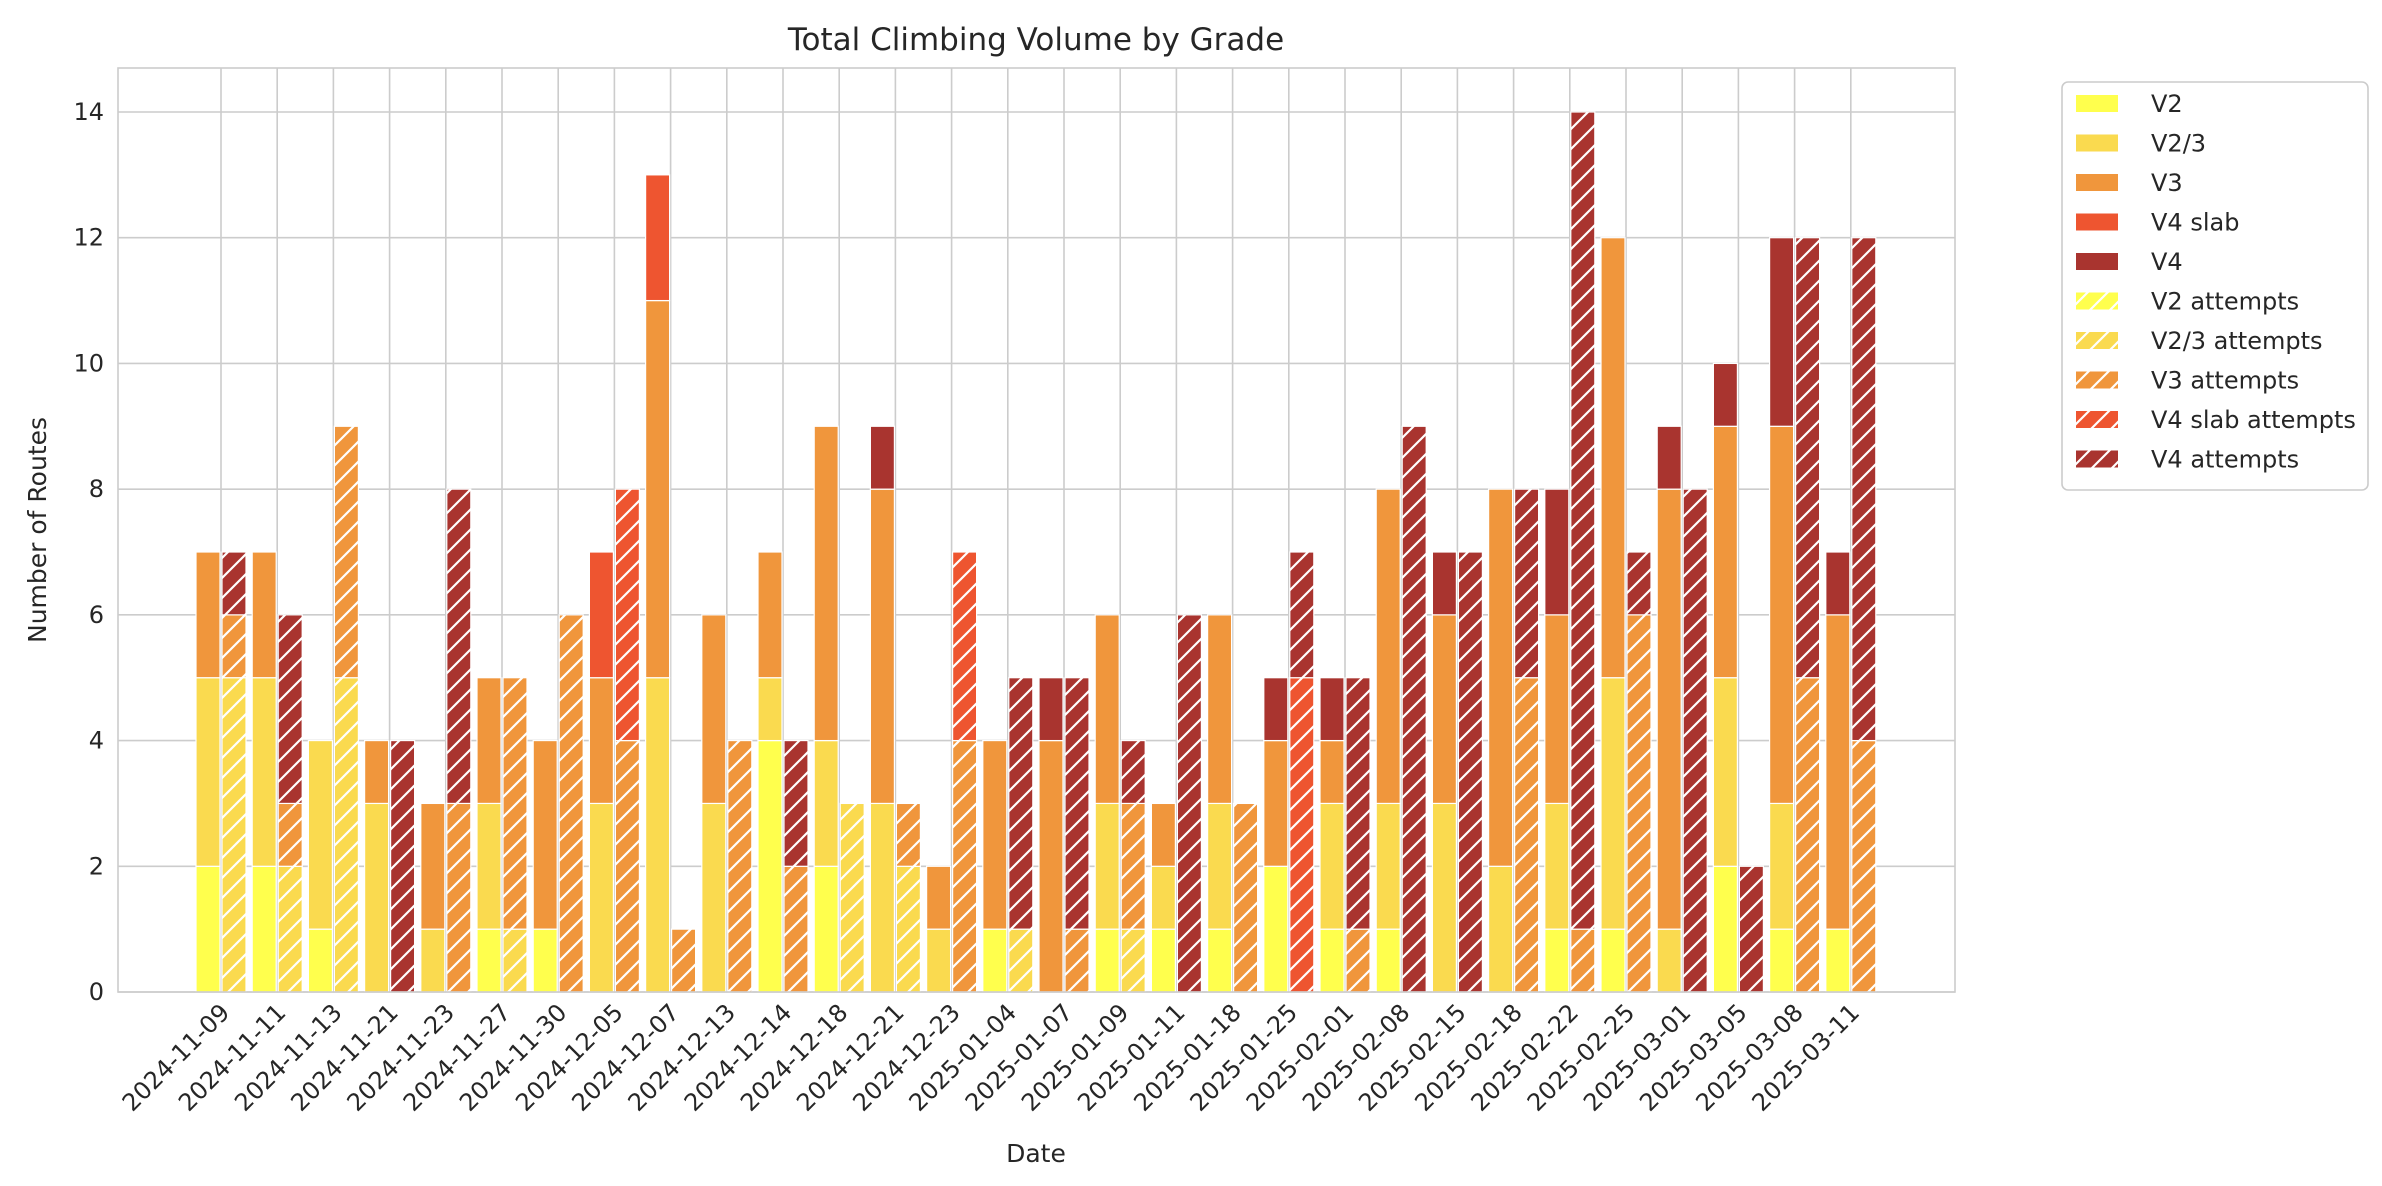 The height and width of the screenshot is (1186, 2382). Describe the element at coordinates (2195, 223) in the screenshot. I see `legend-label: V4 slab` at that location.